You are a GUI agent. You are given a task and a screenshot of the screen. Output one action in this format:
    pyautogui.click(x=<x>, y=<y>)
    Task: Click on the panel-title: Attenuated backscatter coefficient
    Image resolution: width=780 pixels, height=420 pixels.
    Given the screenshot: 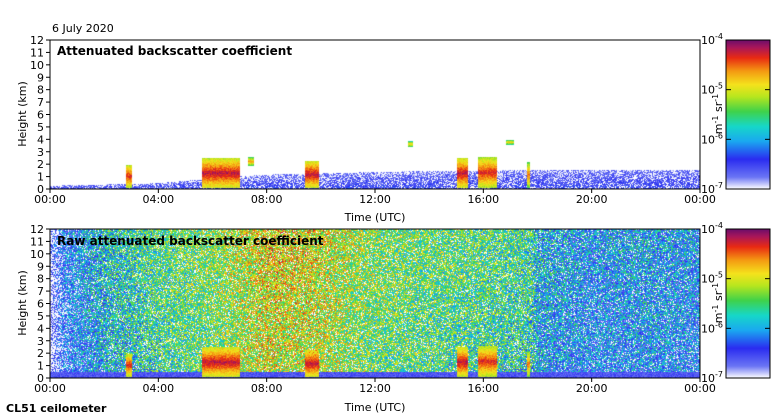 What is the action you would take?
    pyautogui.click(x=174, y=51)
    